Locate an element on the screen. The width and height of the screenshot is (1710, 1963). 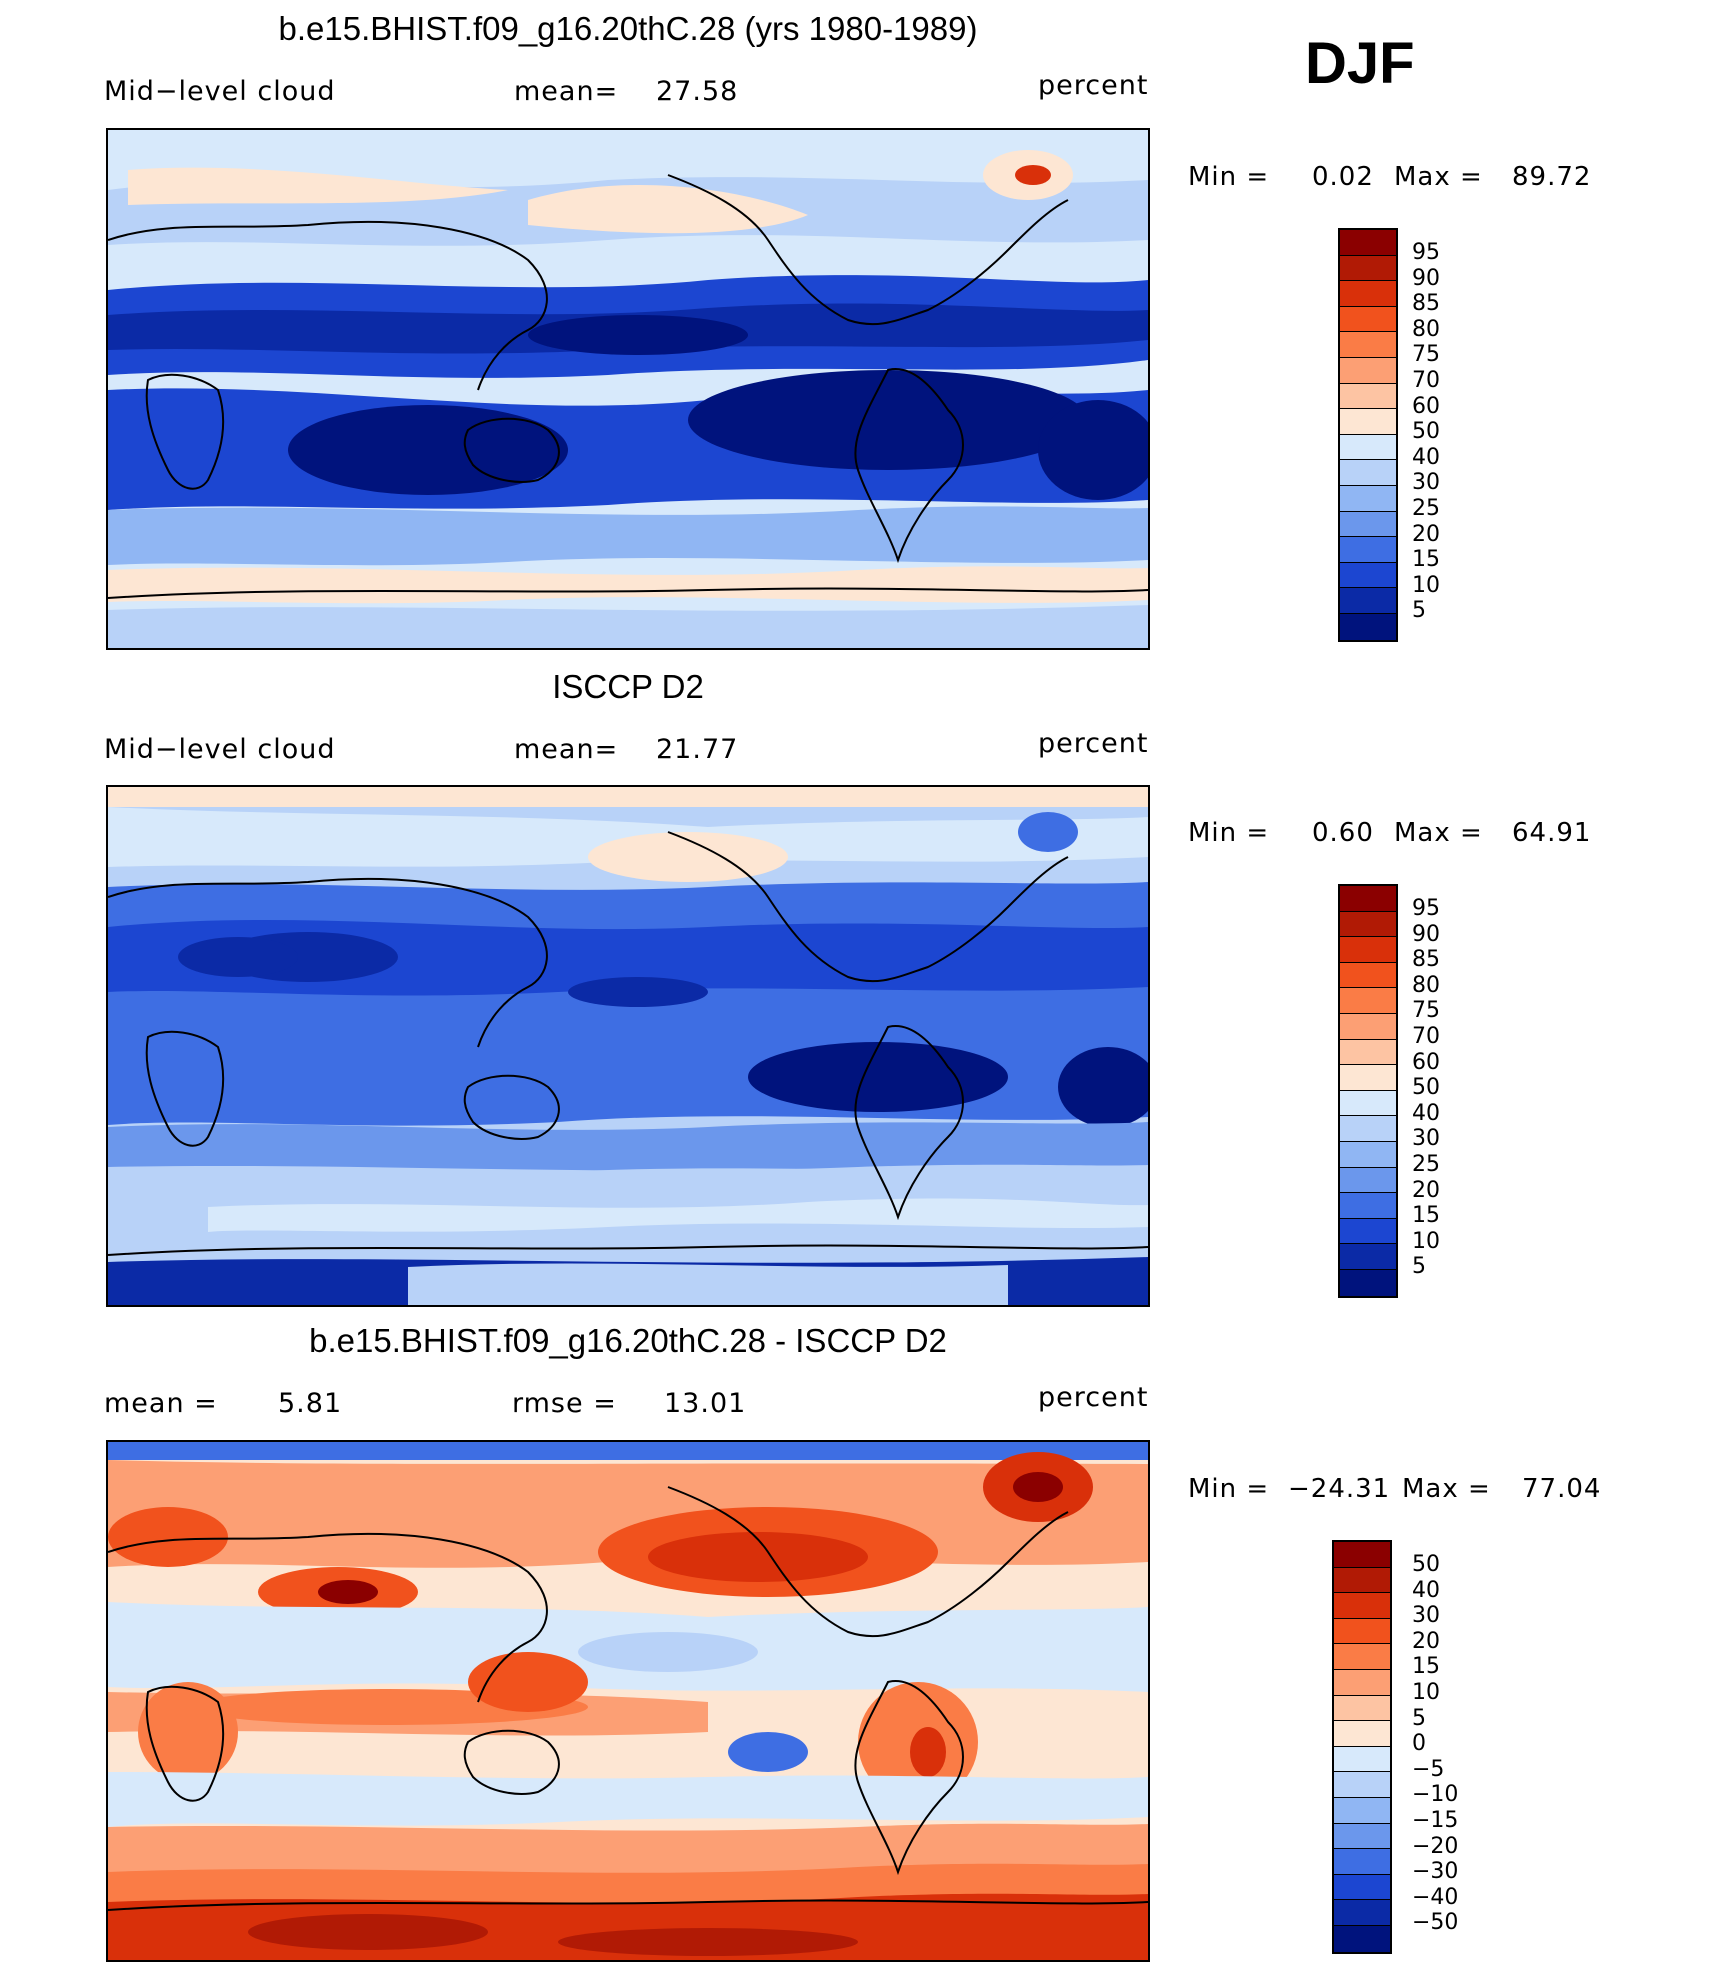
panel-2-max-value: 64.91 is located at coordinates (1552, 833).